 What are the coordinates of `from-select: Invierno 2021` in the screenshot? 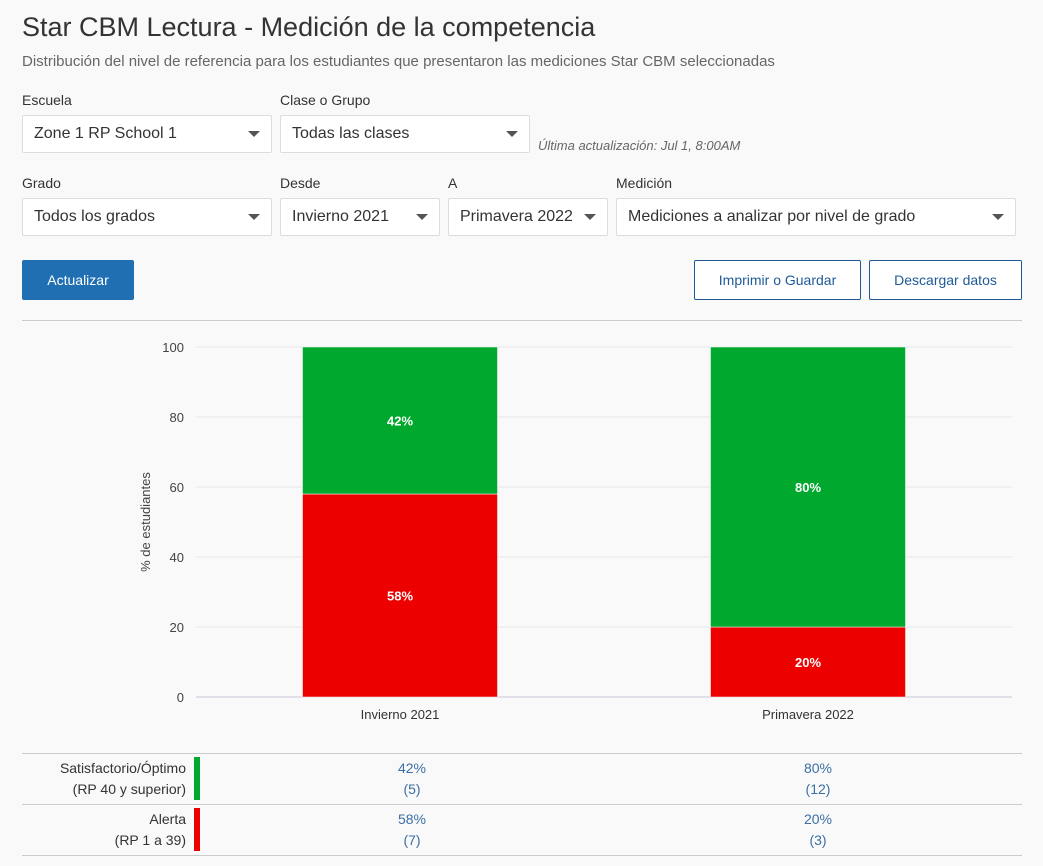 It's located at (360, 217).